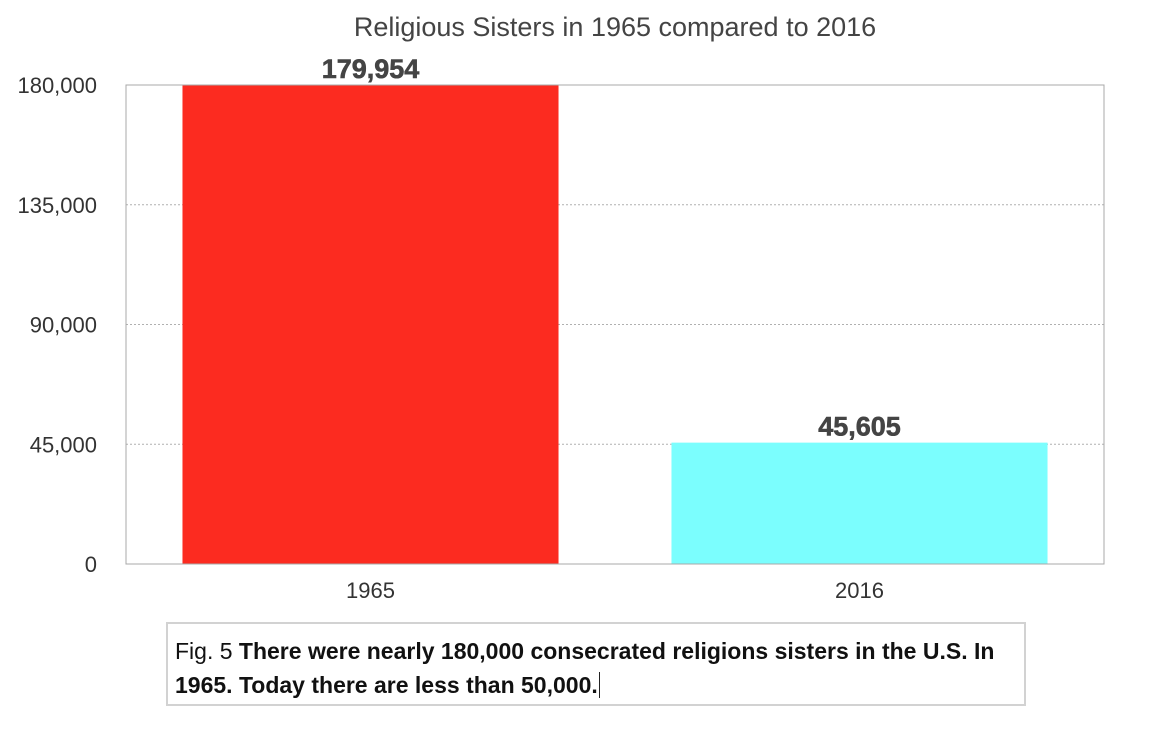  What do you see at coordinates (859, 503) in the screenshot?
I see `bar-2016` at bounding box center [859, 503].